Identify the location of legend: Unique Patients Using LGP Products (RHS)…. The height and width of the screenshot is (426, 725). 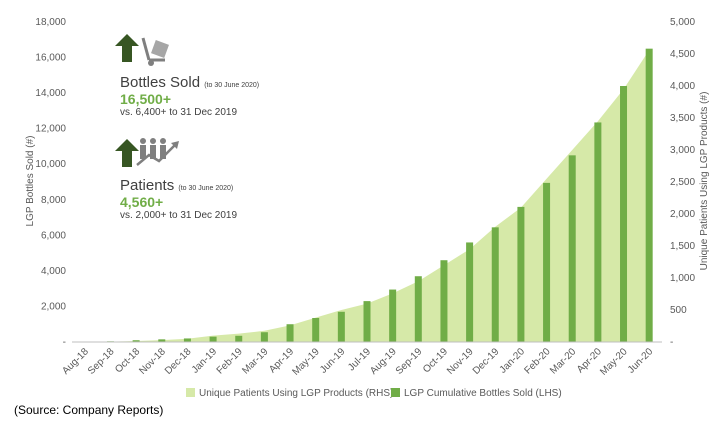
(374, 393).